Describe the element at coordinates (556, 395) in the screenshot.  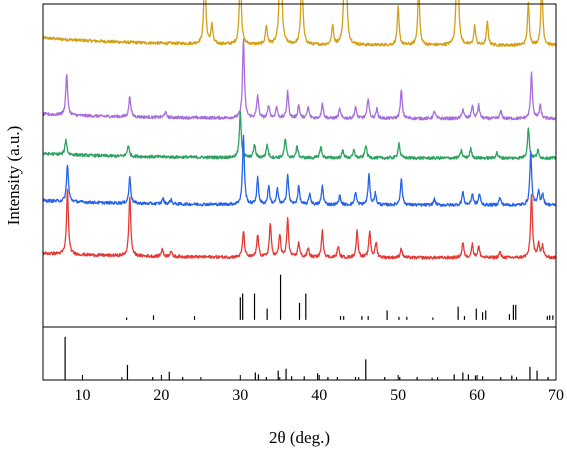
I see `x-tick-label-70: 70` at that location.